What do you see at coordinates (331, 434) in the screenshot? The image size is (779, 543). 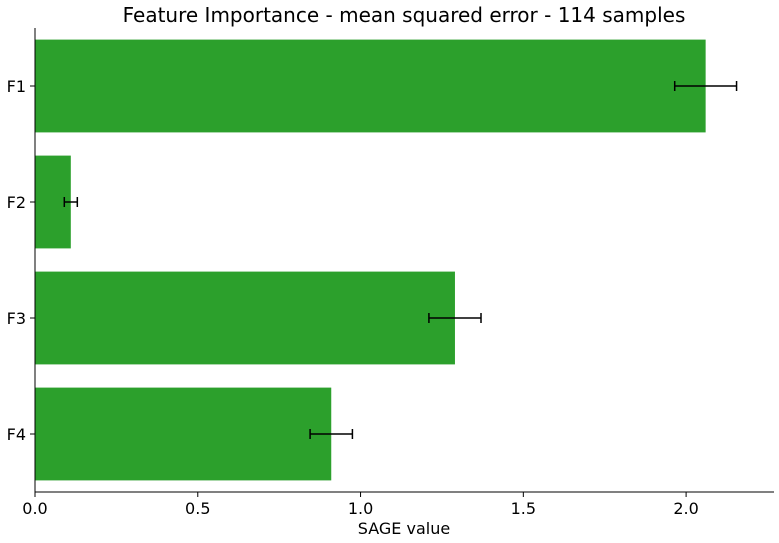 I see `error-bar-f4` at bounding box center [331, 434].